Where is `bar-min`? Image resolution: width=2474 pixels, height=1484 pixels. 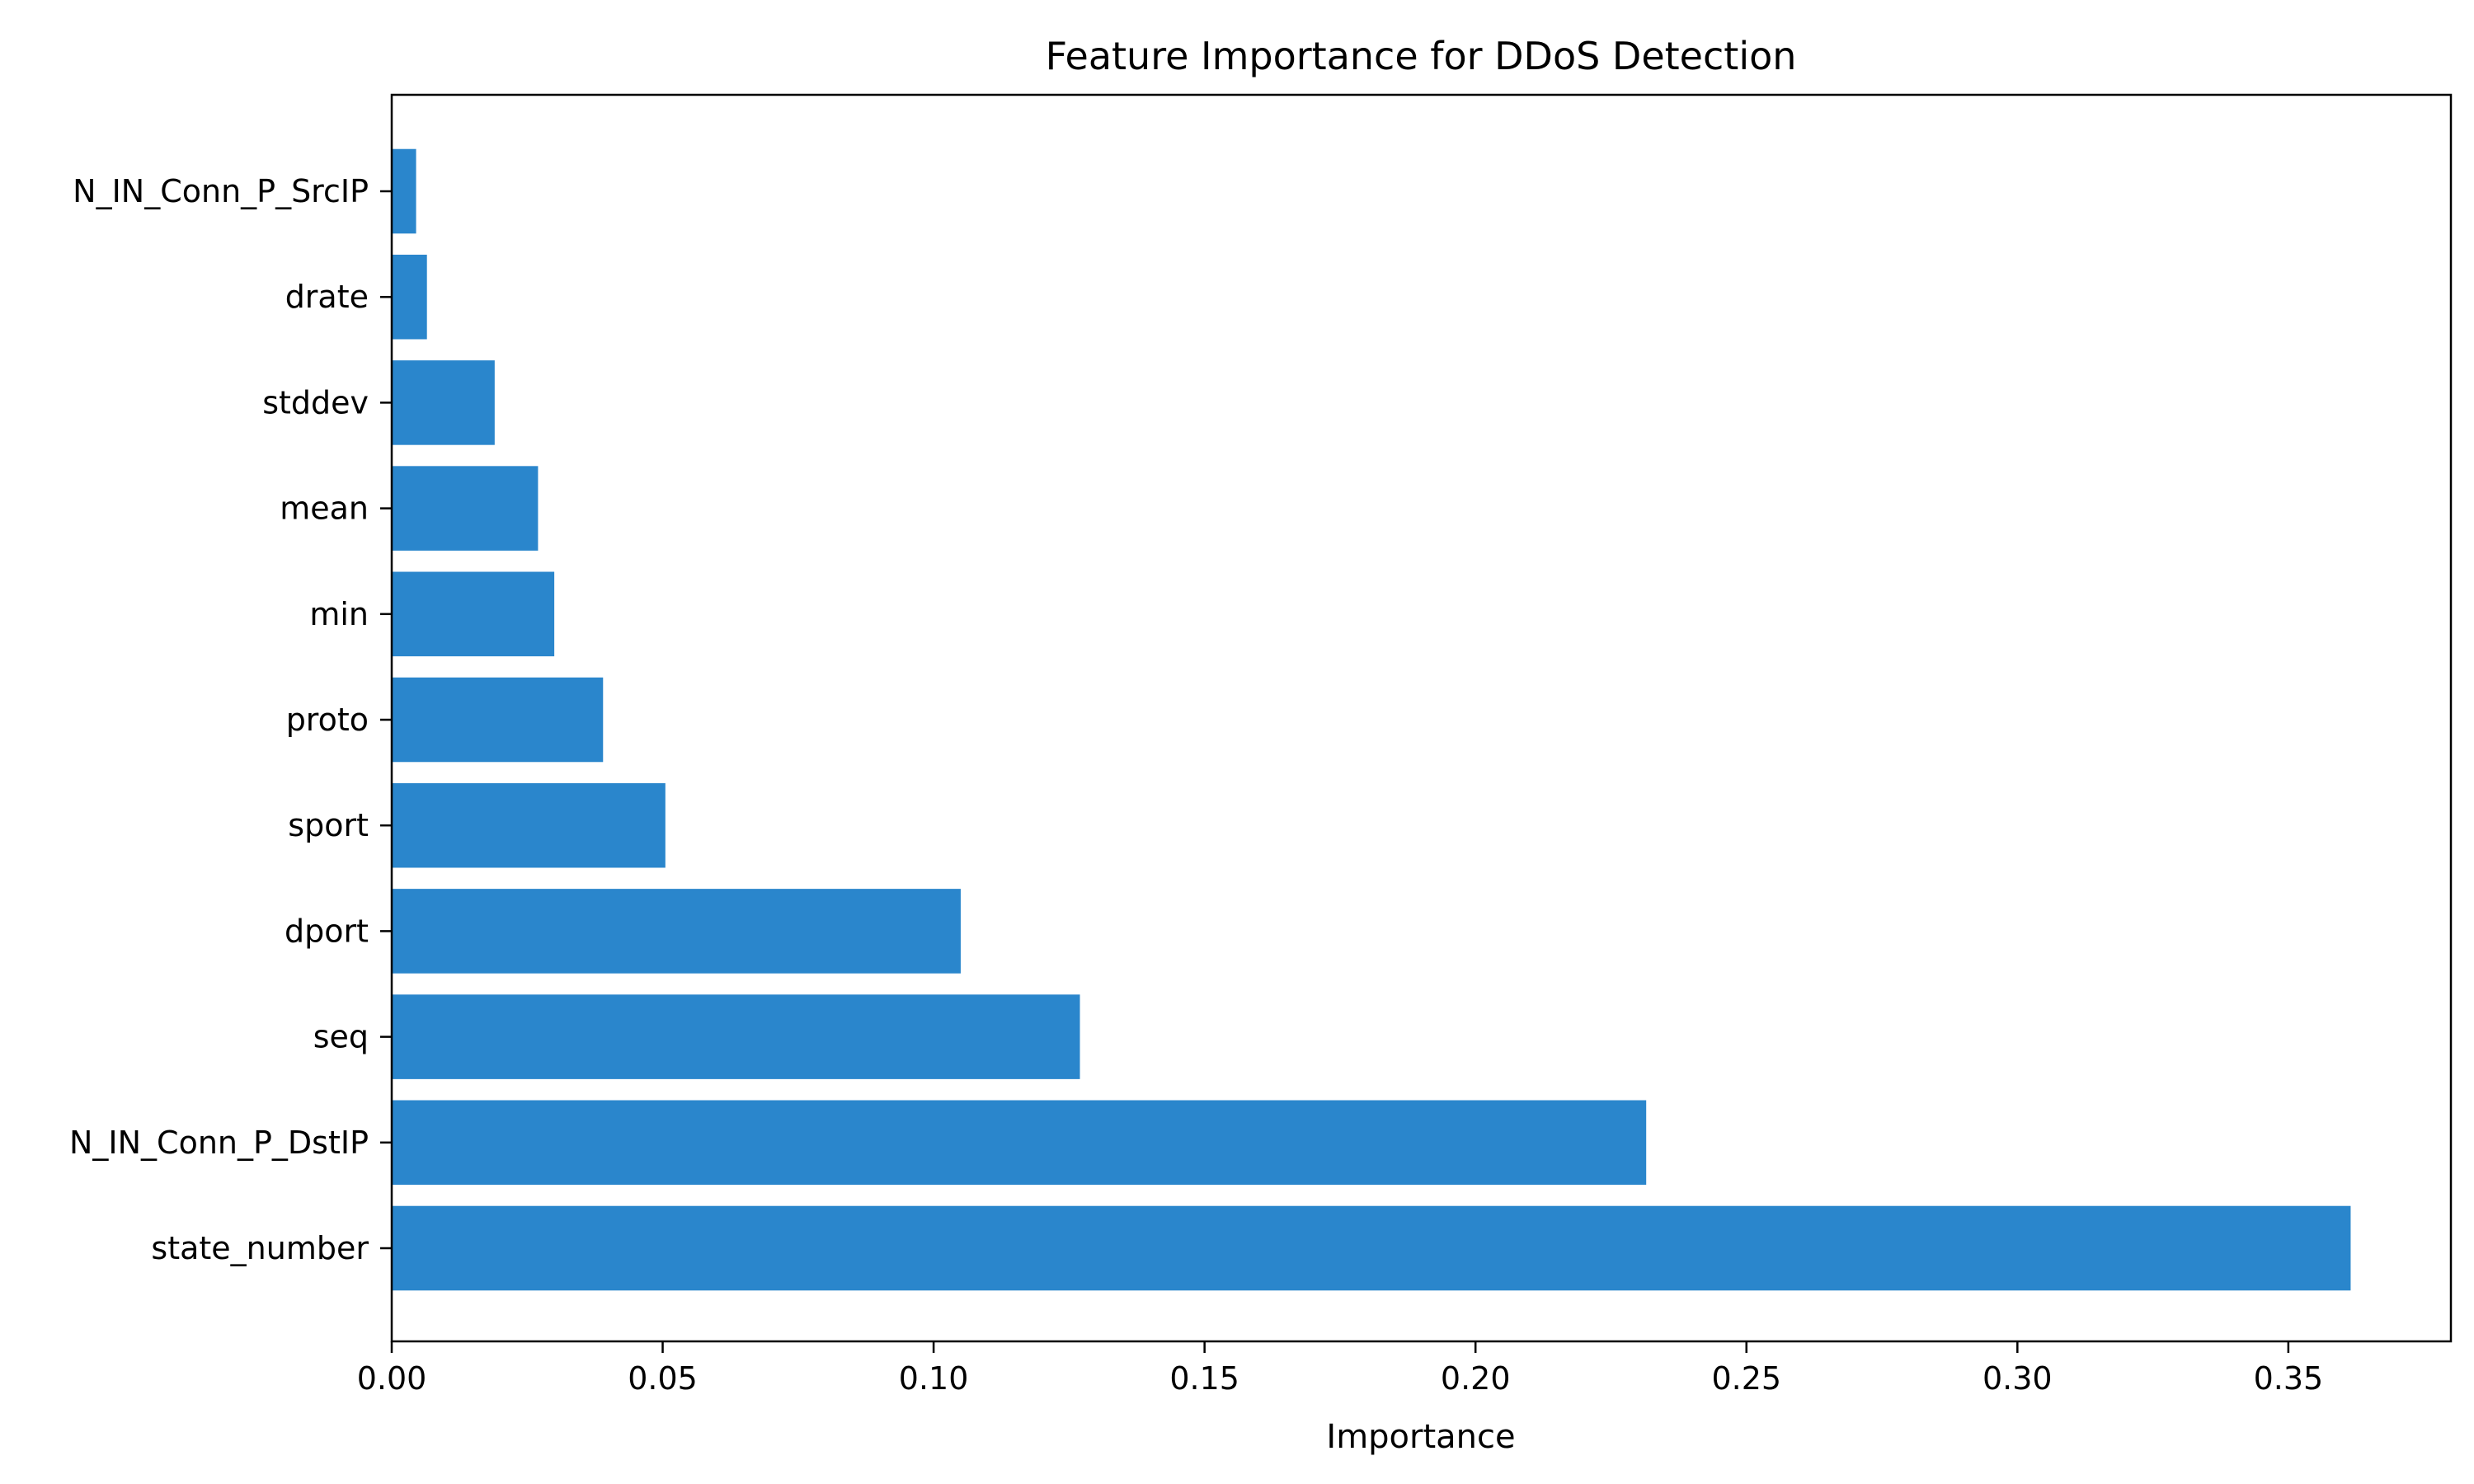
bar-min is located at coordinates (473, 614).